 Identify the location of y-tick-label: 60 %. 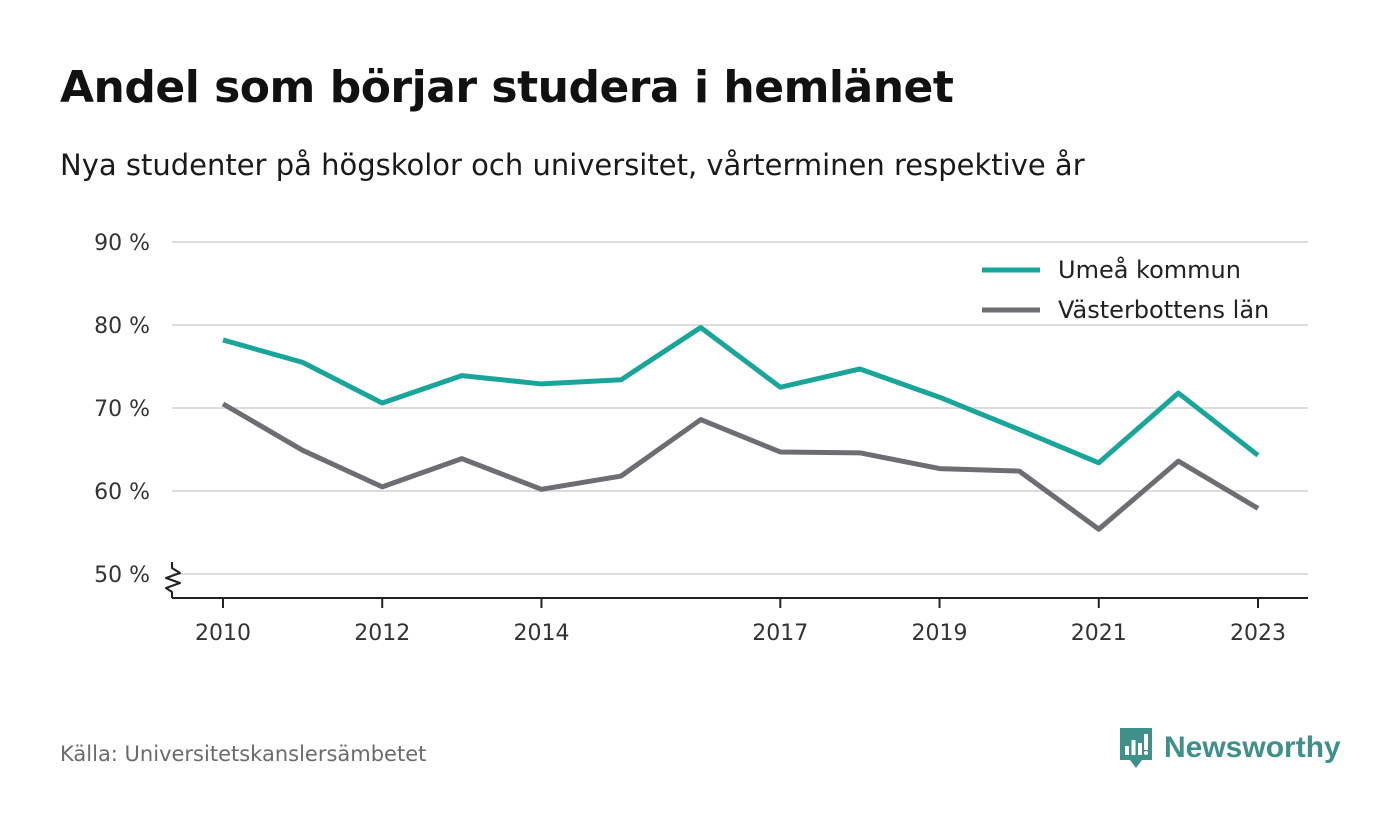
(122, 492).